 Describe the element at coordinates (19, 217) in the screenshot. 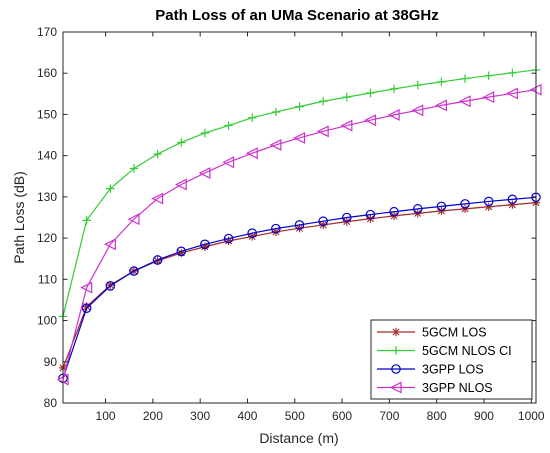

I see `y-axis-title: Path Loss (dB)` at that location.